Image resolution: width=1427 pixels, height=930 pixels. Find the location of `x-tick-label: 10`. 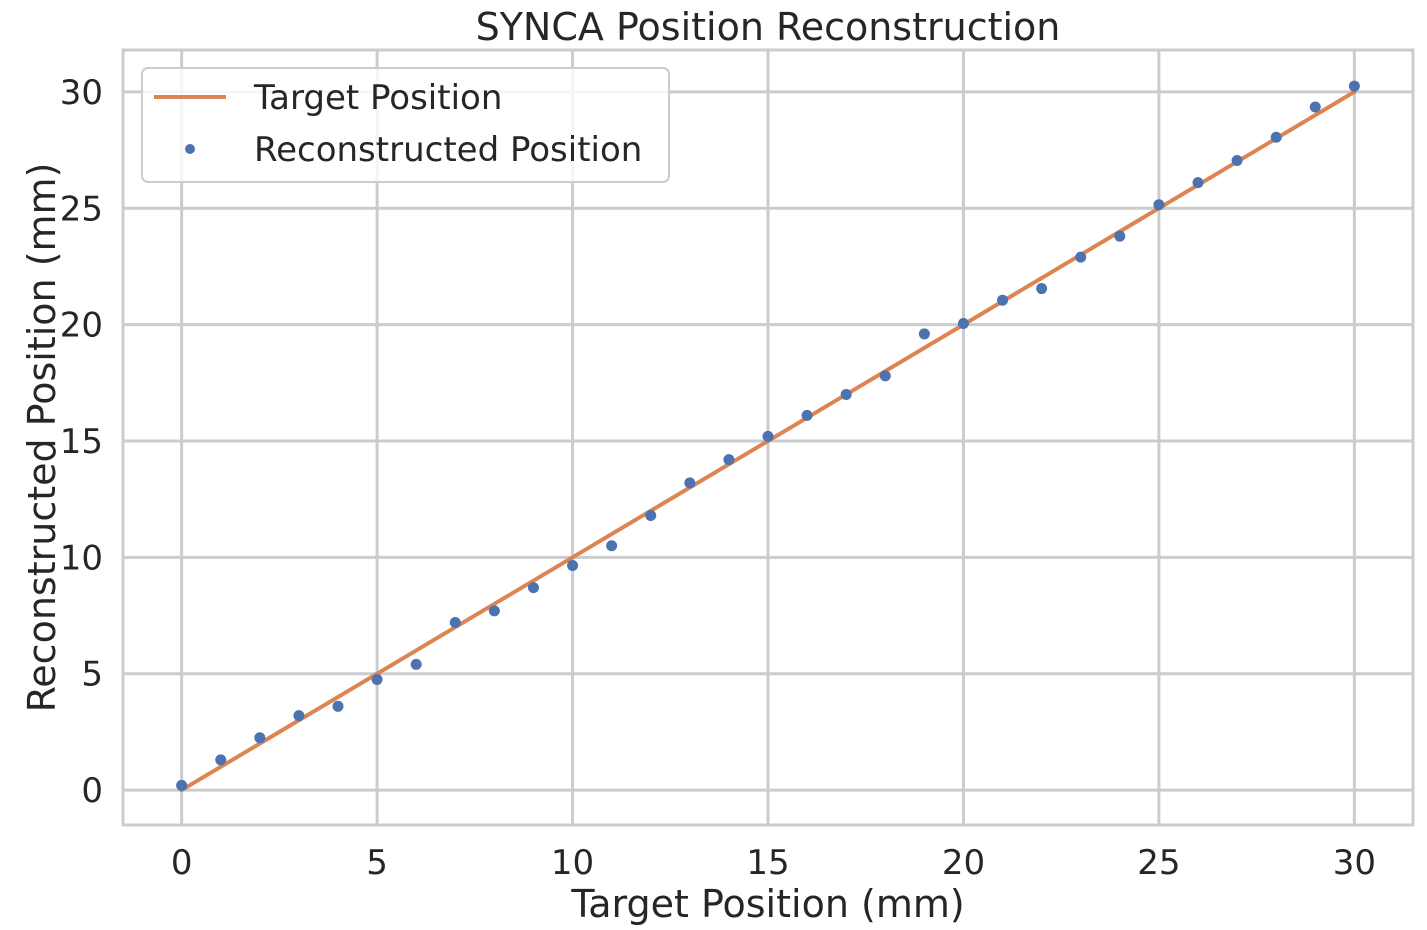

x-tick-label: 10 is located at coordinates (572, 863).